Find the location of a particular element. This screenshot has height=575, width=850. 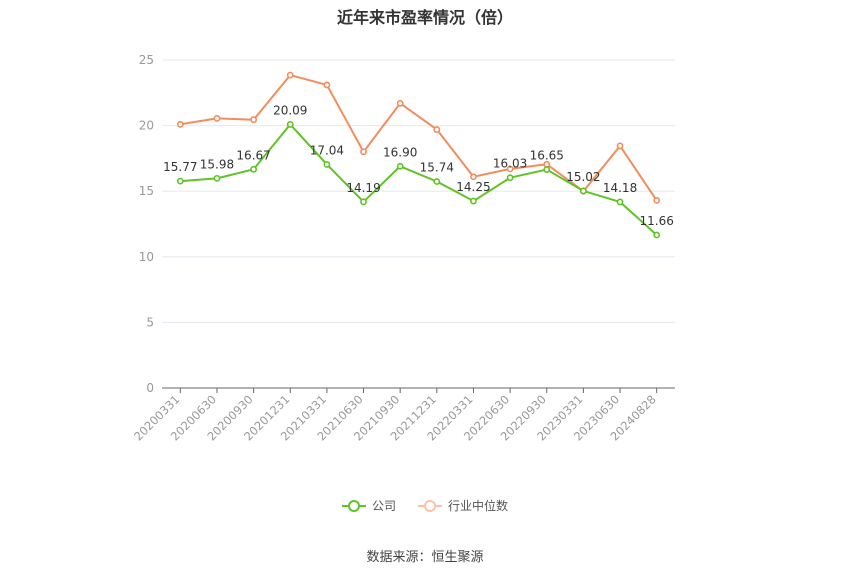

data-label: 20.09 is located at coordinates (290, 110).